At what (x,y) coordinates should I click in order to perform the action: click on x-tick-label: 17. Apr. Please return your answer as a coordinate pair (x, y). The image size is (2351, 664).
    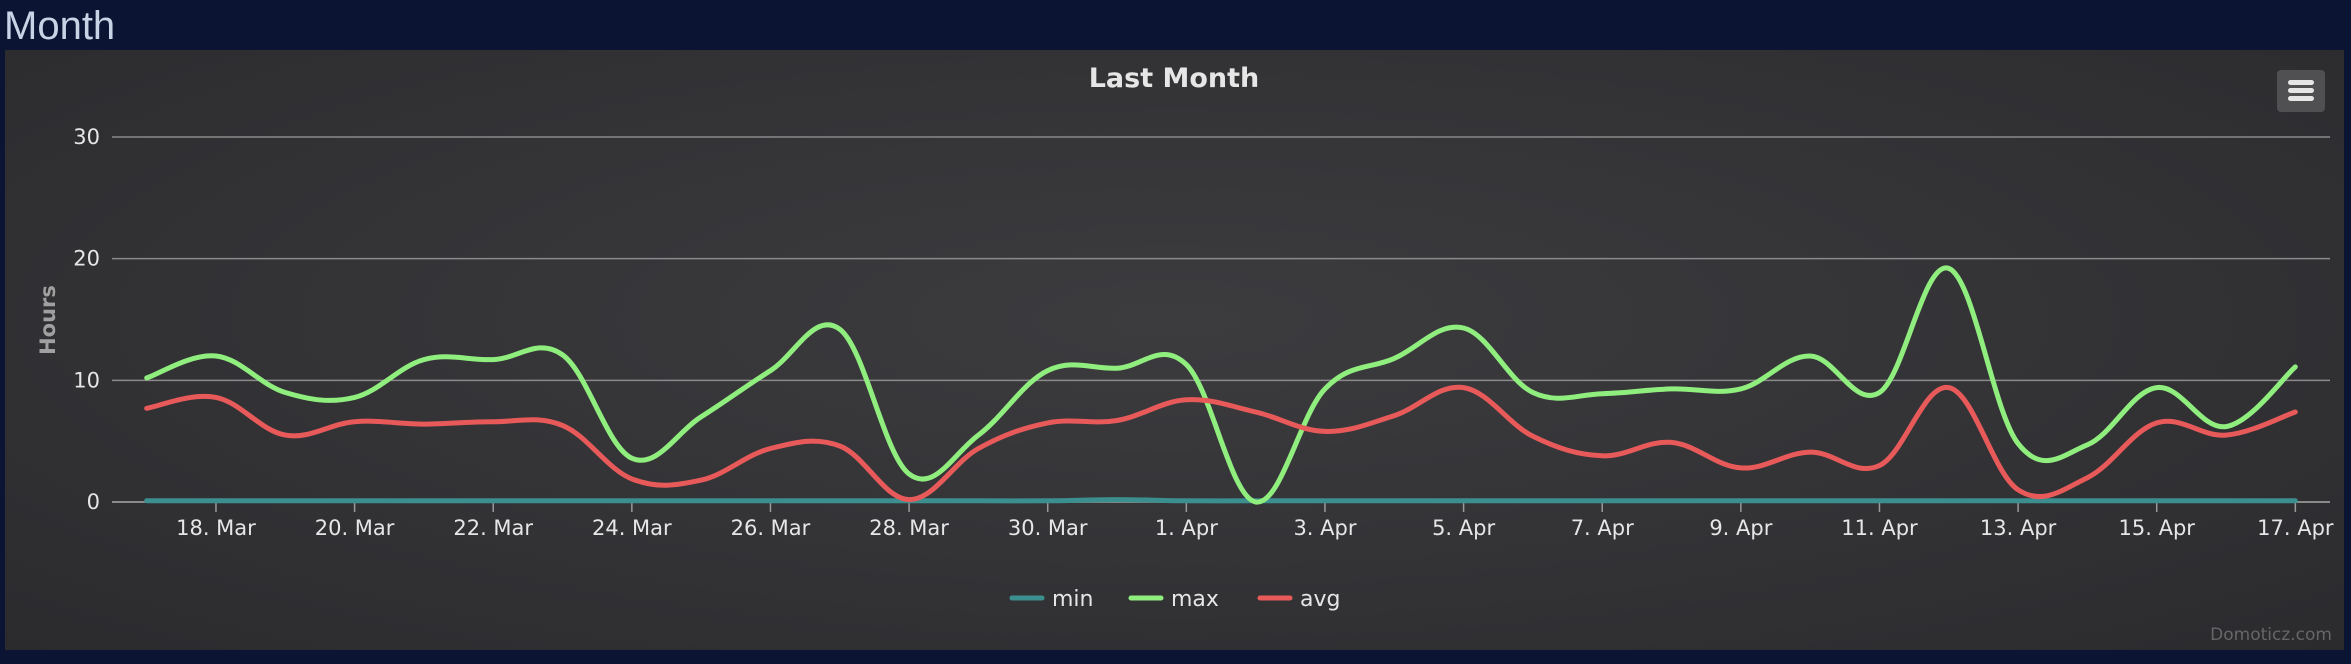
    Looking at the image, I should click on (2295, 528).